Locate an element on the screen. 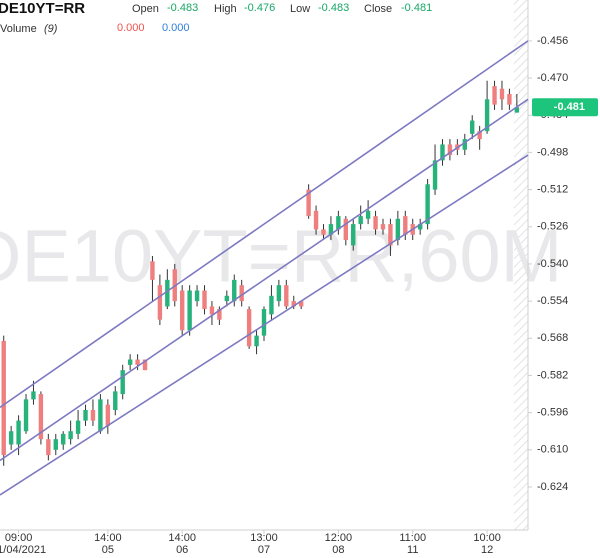 This screenshot has height=558, width=600. future-area is located at coordinates (521, 265).